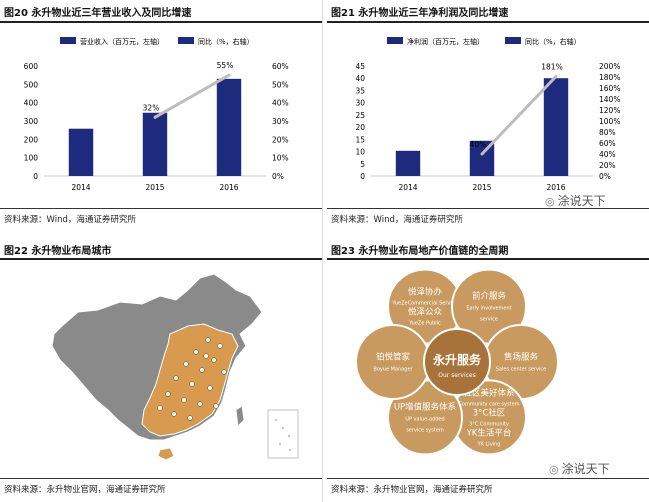 Image resolution: width=649 pixels, height=502 pixels. What do you see at coordinates (161, 259) in the screenshot?
I see `figure-22-top-rule` at bounding box center [161, 259].